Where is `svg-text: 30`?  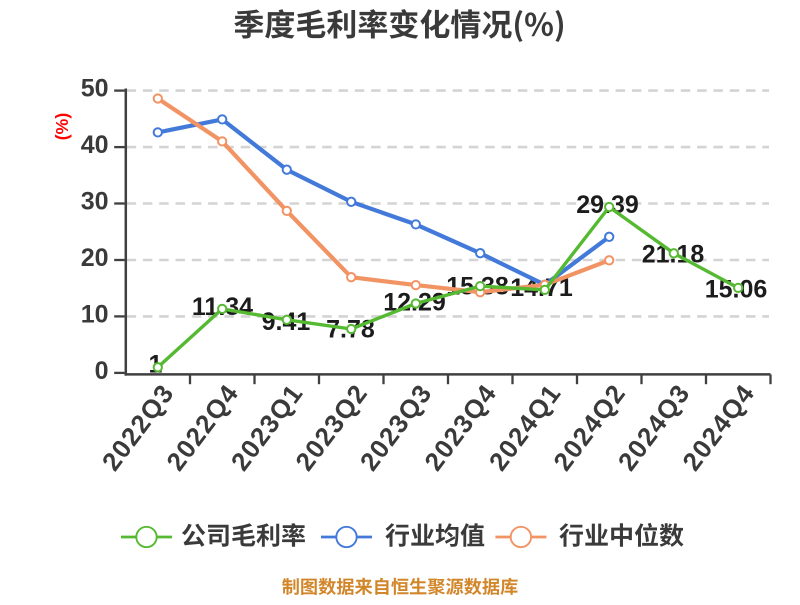 svg-text: 30 is located at coordinates (95, 201).